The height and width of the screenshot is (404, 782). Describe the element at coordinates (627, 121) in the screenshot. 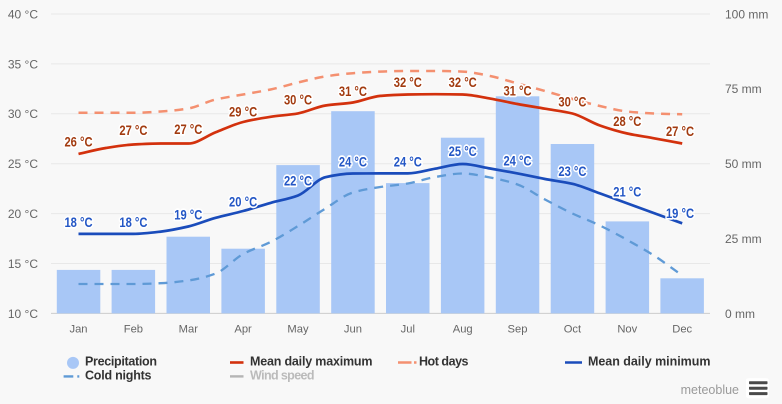

I see `svg-text: 28 °C` at that location.